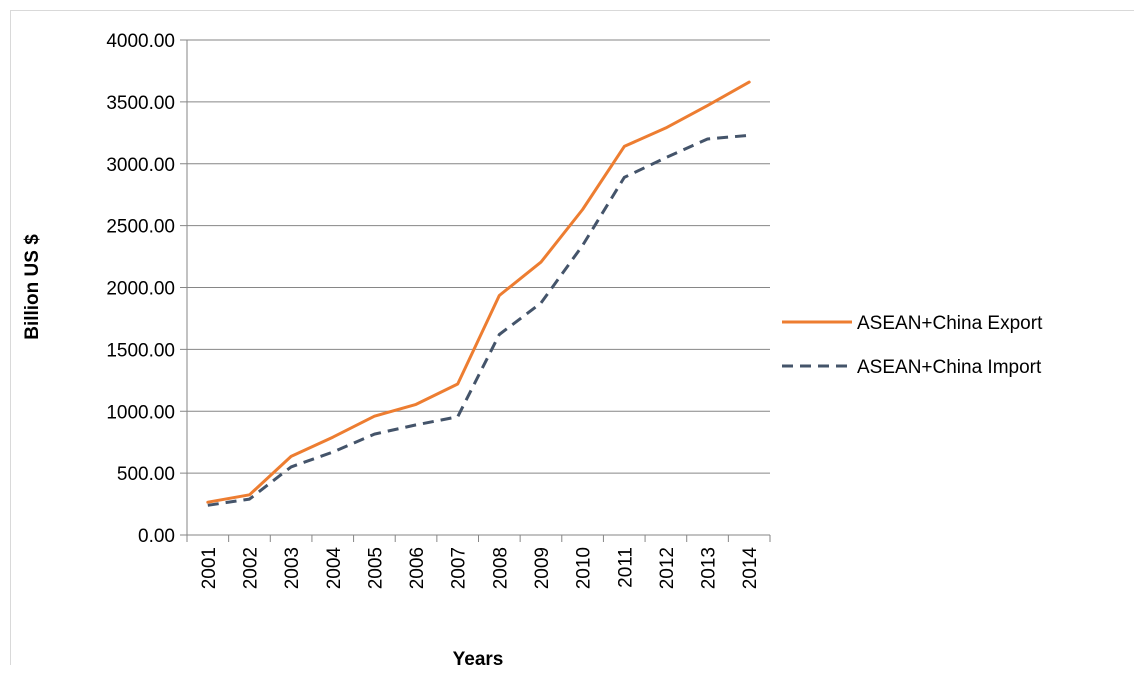  I want to click on y-tick-label: 3500.00, so click(140, 103).